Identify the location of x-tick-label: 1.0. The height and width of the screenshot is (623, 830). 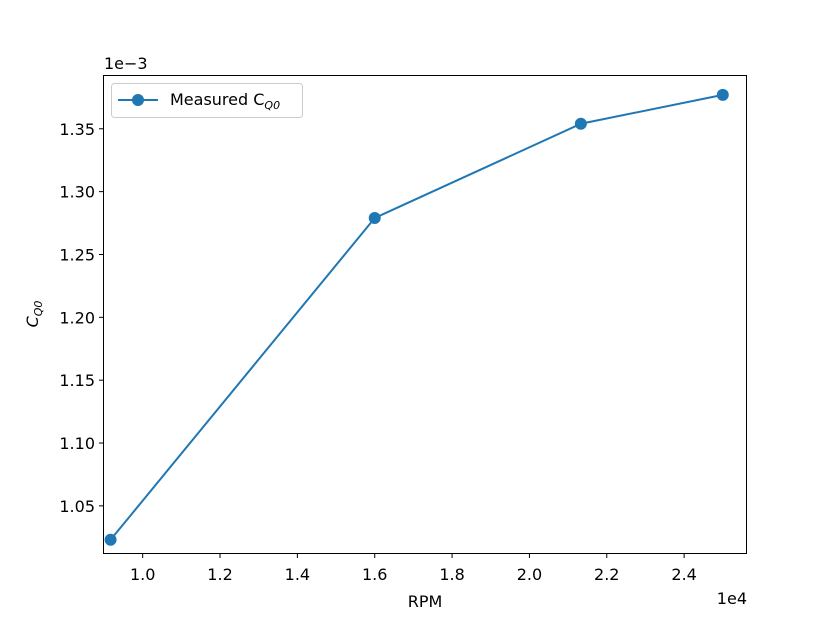
(142, 574).